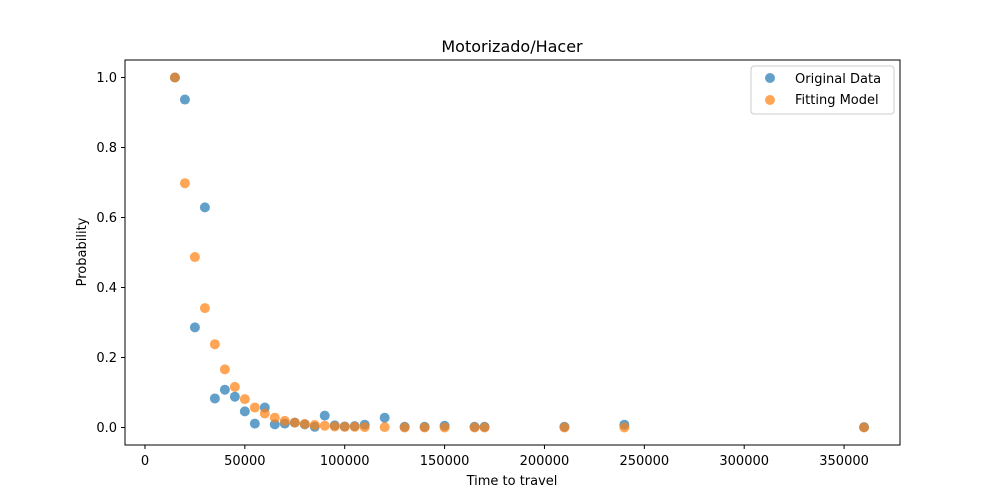 The image size is (1000, 500). Describe the element at coordinates (82, 251) in the screenshot. I see `y-axis-label: Probability` at that location.